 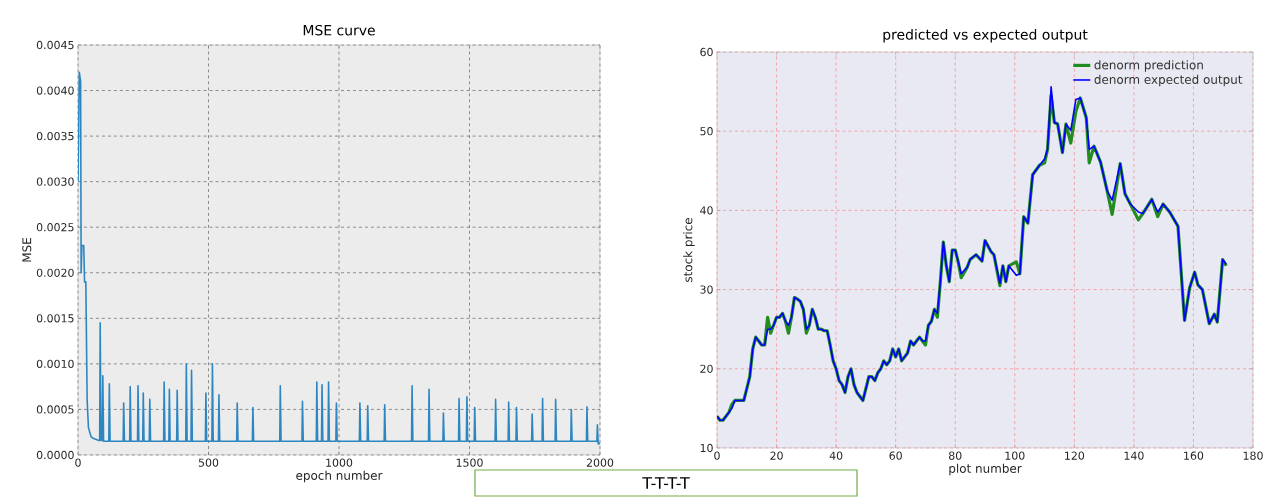 What do you see at coordinates (895, 455) in the screenshot?
I see `x-tick-label: 60` at bounding box center [895, 455].